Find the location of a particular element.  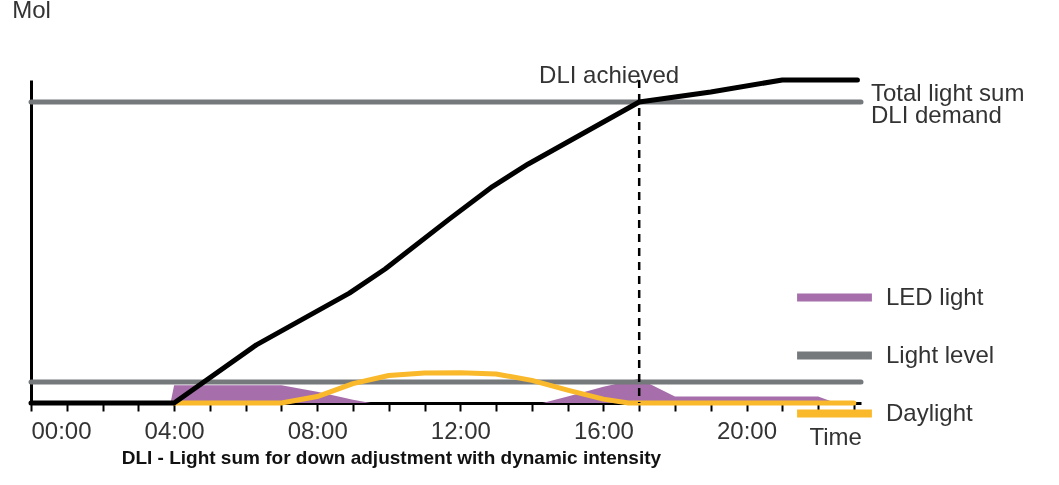

x-tick-label: 04:00 is located at coordinates (174, 430).